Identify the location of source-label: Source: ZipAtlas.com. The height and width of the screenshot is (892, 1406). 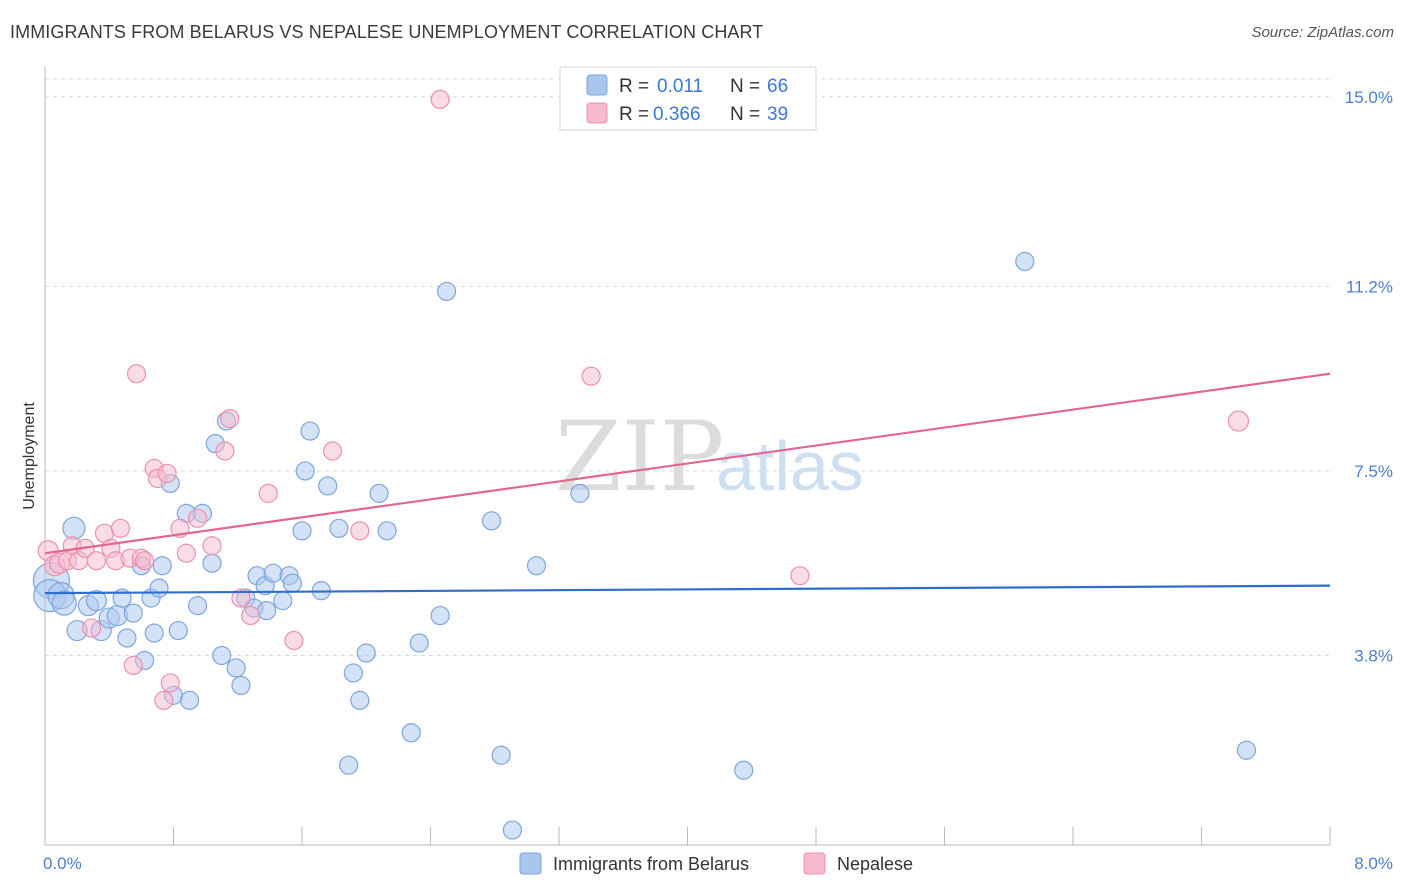
(1322, 32).